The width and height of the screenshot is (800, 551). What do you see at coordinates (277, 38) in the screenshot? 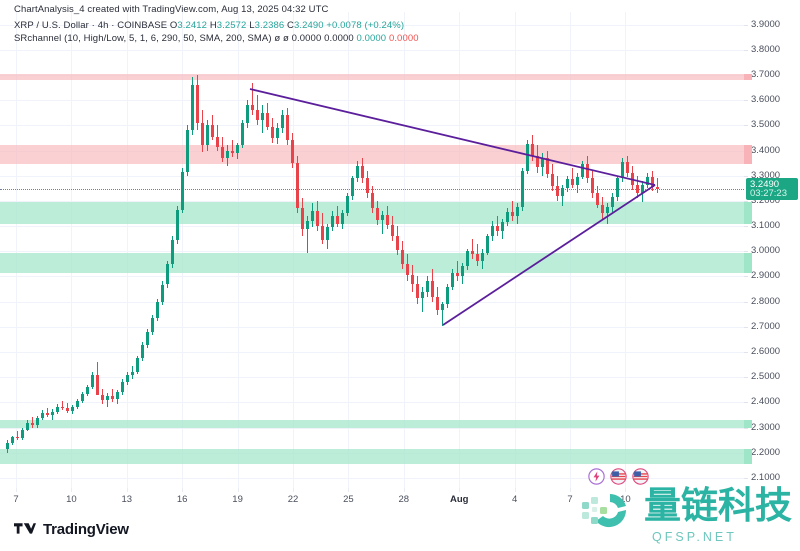
I see `indicator-empty-1: ø` at bounding box center [277, 38].